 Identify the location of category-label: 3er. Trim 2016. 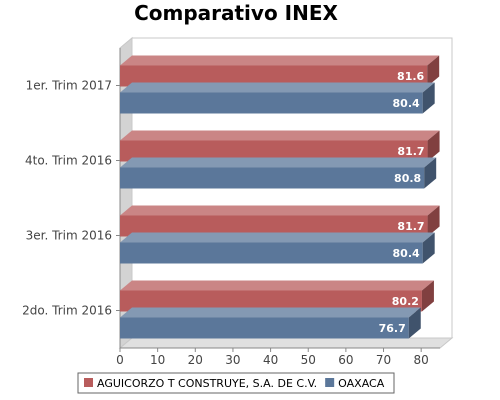
(69, 236).